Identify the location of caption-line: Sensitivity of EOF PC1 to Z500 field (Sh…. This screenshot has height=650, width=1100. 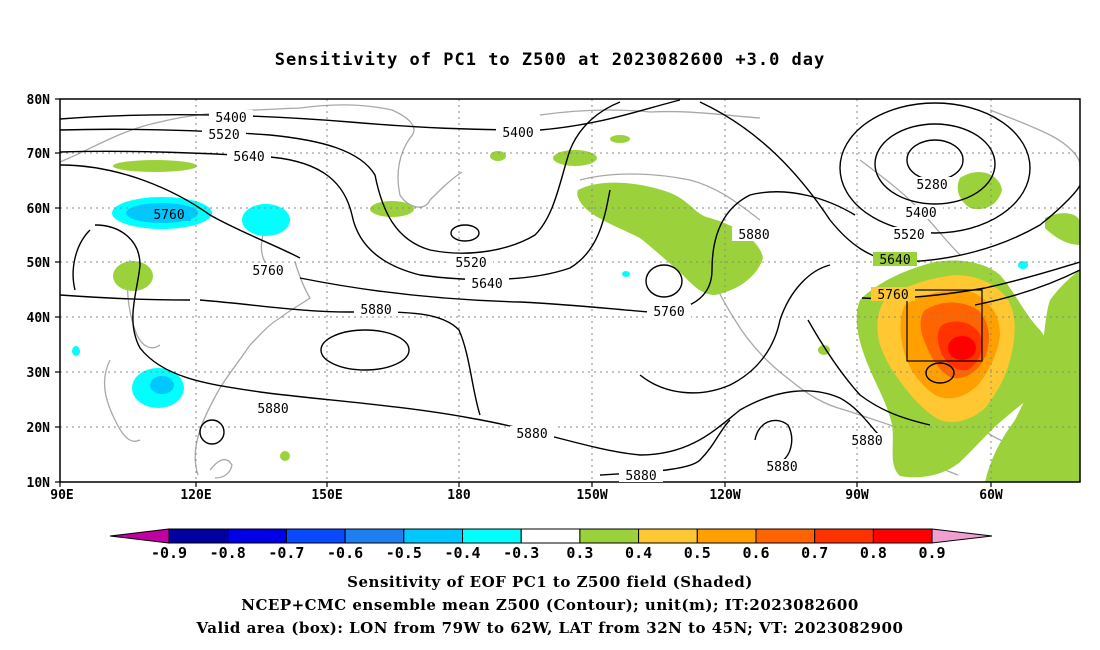
(550, 582).